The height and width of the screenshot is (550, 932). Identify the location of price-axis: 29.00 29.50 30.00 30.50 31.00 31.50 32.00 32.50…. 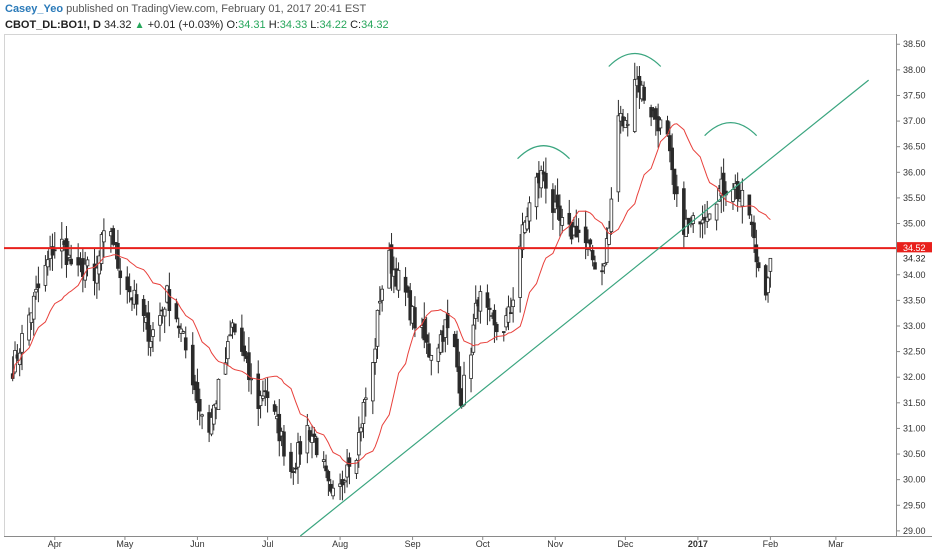
(911, 287).